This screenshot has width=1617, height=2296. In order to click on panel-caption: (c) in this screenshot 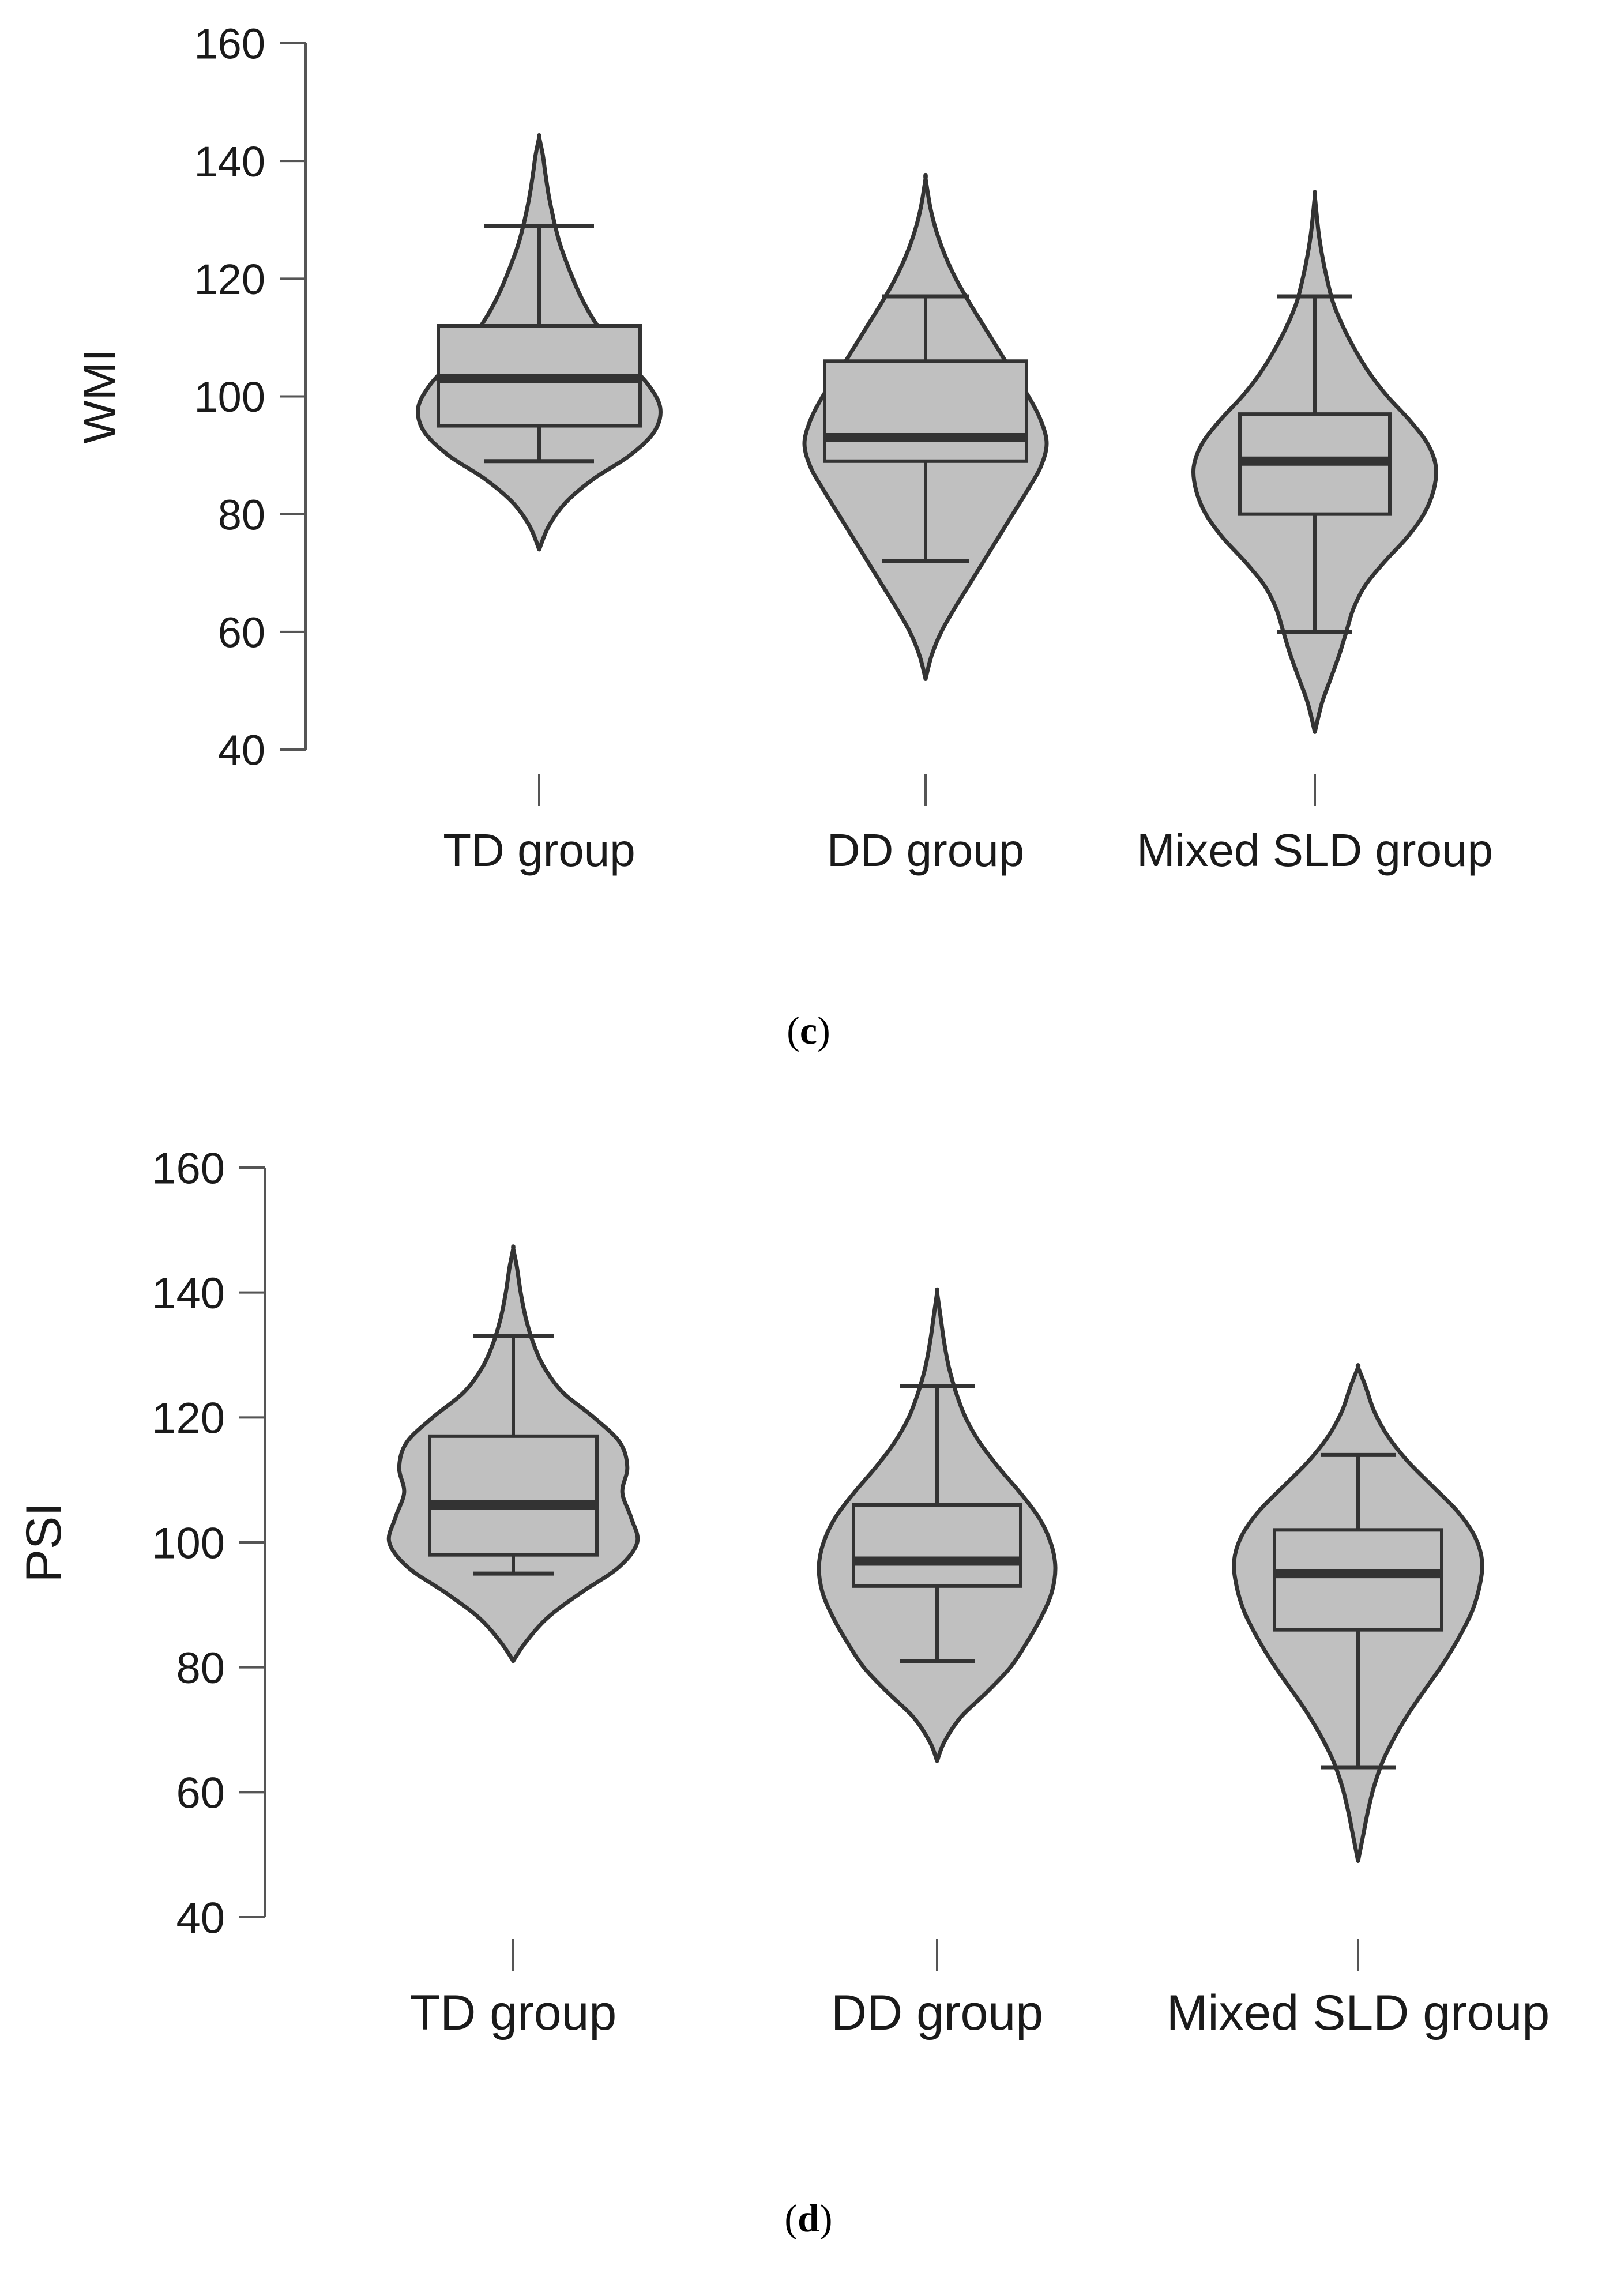, I will do `click(808, 1030)`.